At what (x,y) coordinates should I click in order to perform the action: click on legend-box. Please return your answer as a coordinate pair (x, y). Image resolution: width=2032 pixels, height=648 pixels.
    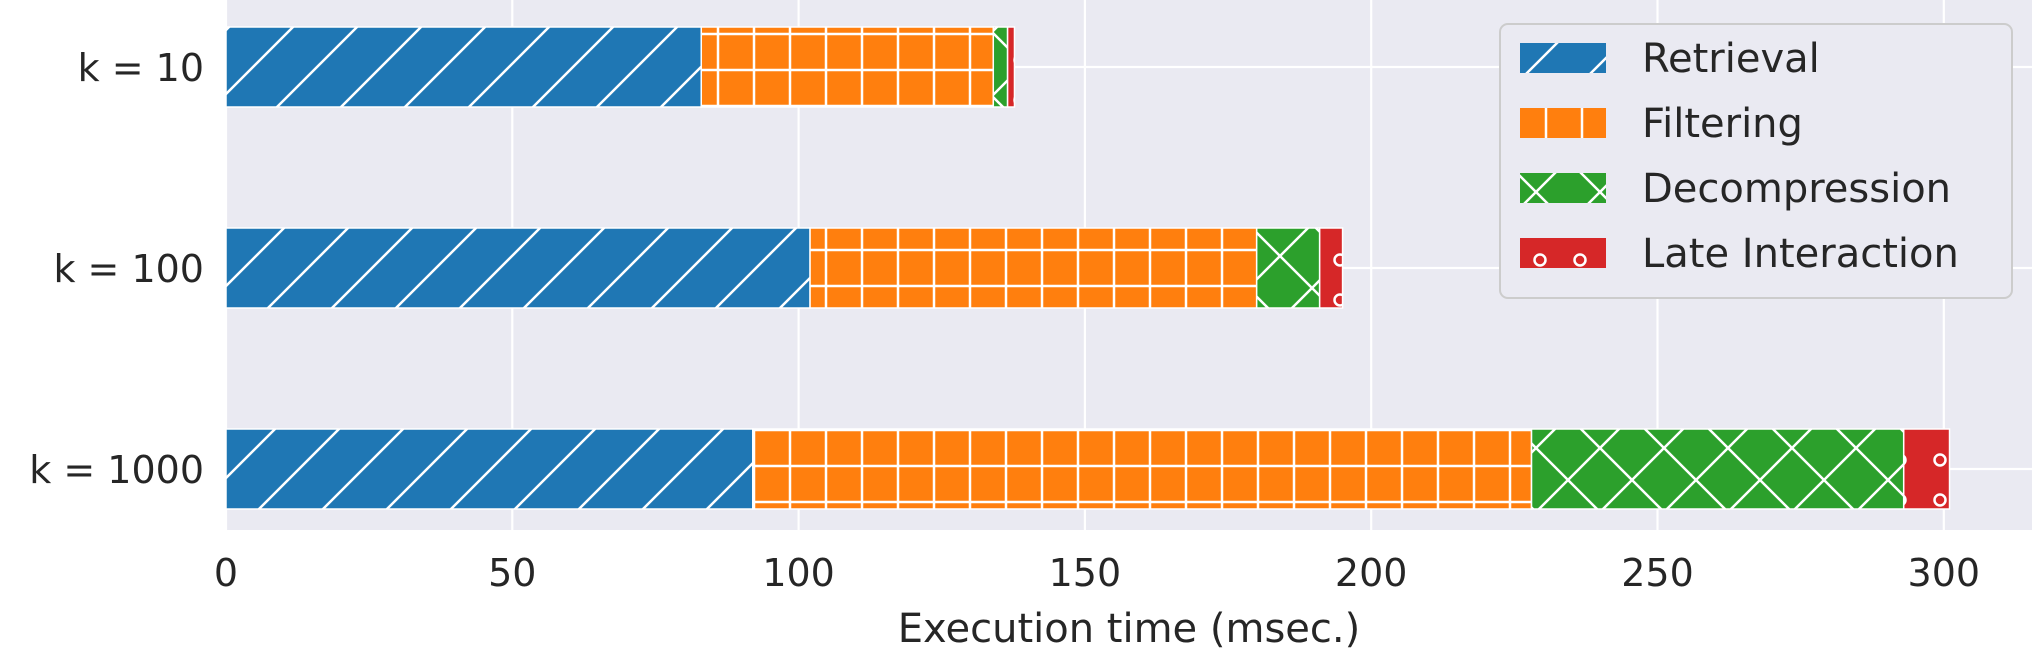
    Looking at the image, I should click on (1756, 161).